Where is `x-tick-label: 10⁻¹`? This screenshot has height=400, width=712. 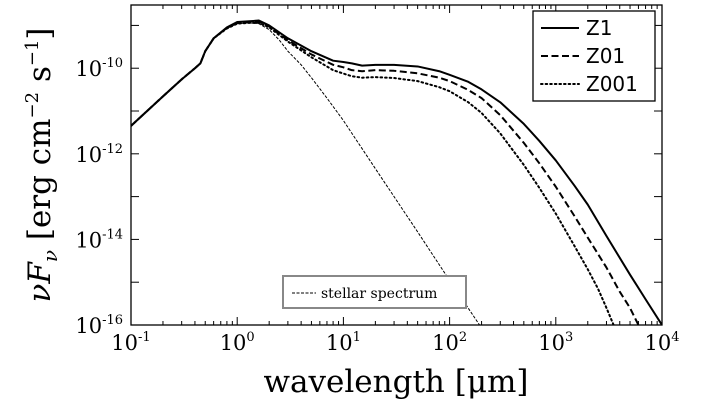 x-tick-label: 10⁻¹ is located at coordinates (130, 342).